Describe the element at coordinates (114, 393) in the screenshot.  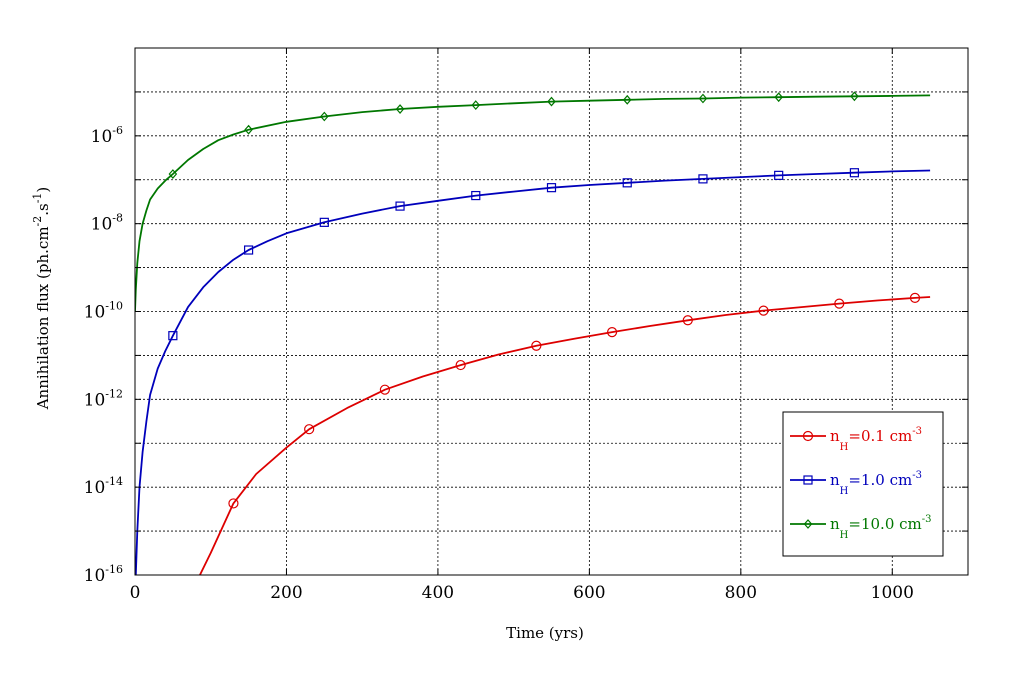
I see `y-tick-exp: -12` at that location.